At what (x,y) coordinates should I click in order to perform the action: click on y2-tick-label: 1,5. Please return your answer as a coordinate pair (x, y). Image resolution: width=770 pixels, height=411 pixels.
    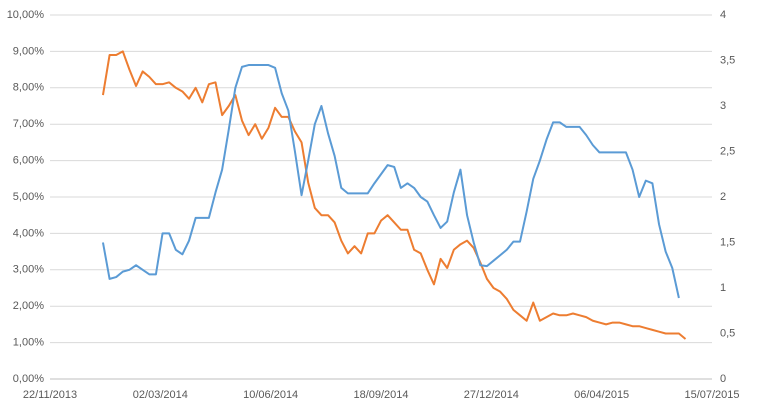
    Looking at the image, I should click on (727, 242).